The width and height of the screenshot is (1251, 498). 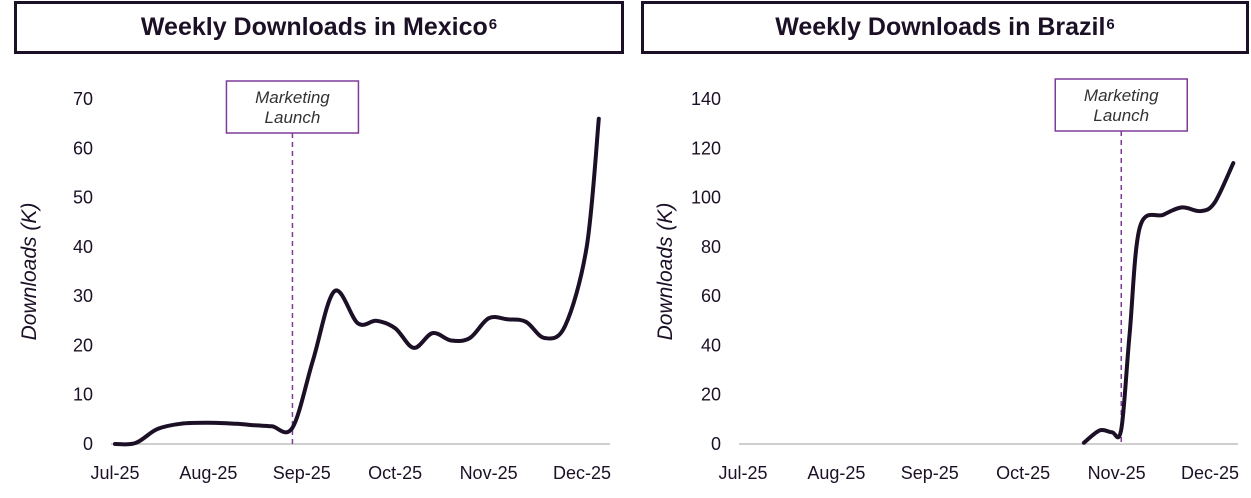 I want to click on marketing-launch-annotation-box-mexico, so click(x=292, y=107).